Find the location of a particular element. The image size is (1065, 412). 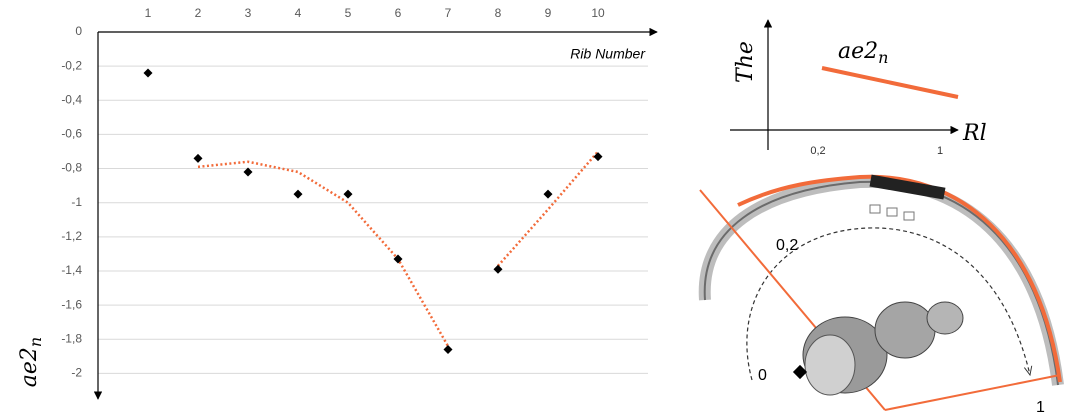

y-tick-label: -1,8 is located at coordinates (71, 338).